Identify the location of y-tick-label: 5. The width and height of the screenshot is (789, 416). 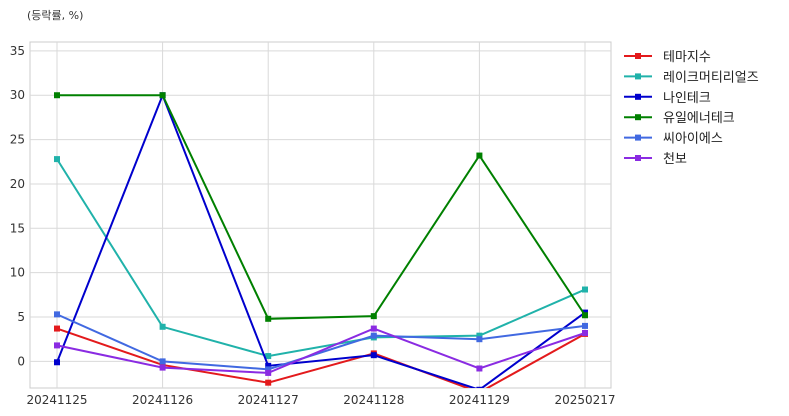
(21, 317).